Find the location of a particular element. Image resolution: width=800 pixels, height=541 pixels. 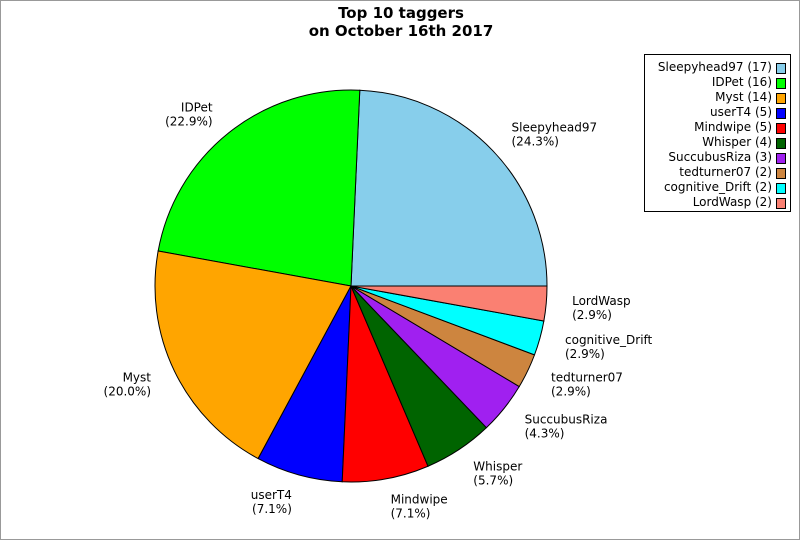

legend-item-SuccubusRiza: SuccubusRiza (3) is located at coordinates (717, 157).